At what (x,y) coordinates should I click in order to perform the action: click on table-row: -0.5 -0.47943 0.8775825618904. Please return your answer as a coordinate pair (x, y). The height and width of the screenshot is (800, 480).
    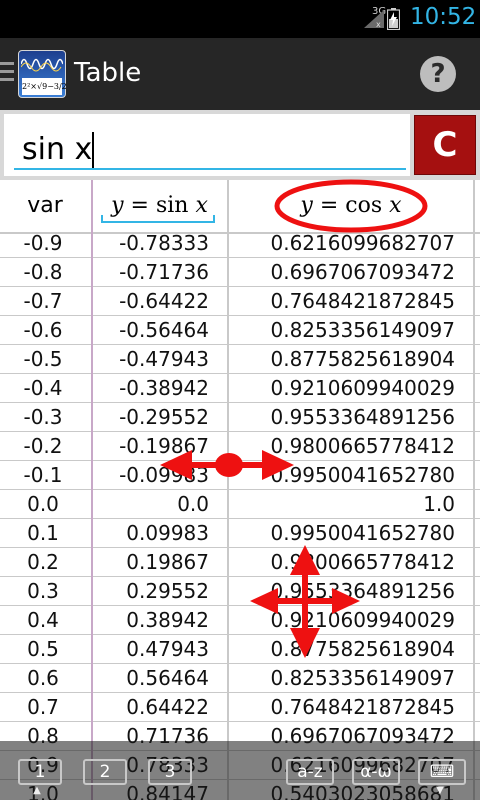
    Looking at the image, I should click on (240, 359).